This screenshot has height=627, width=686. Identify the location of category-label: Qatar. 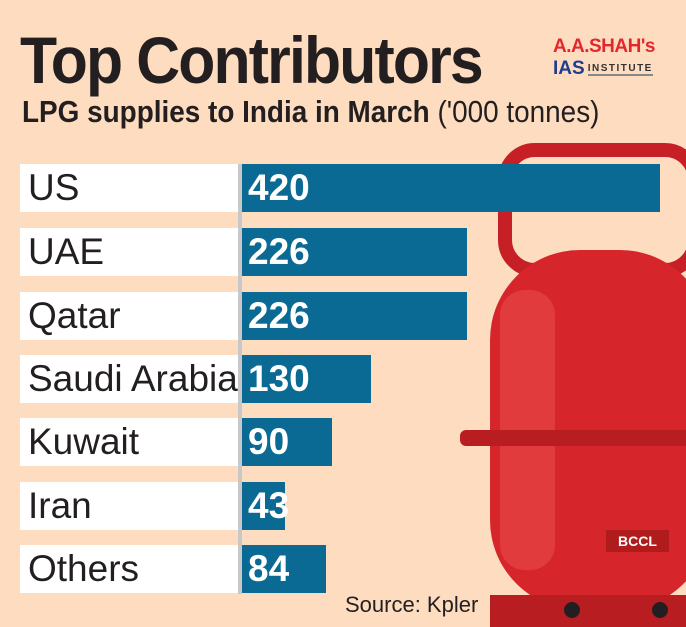
(129, 316).